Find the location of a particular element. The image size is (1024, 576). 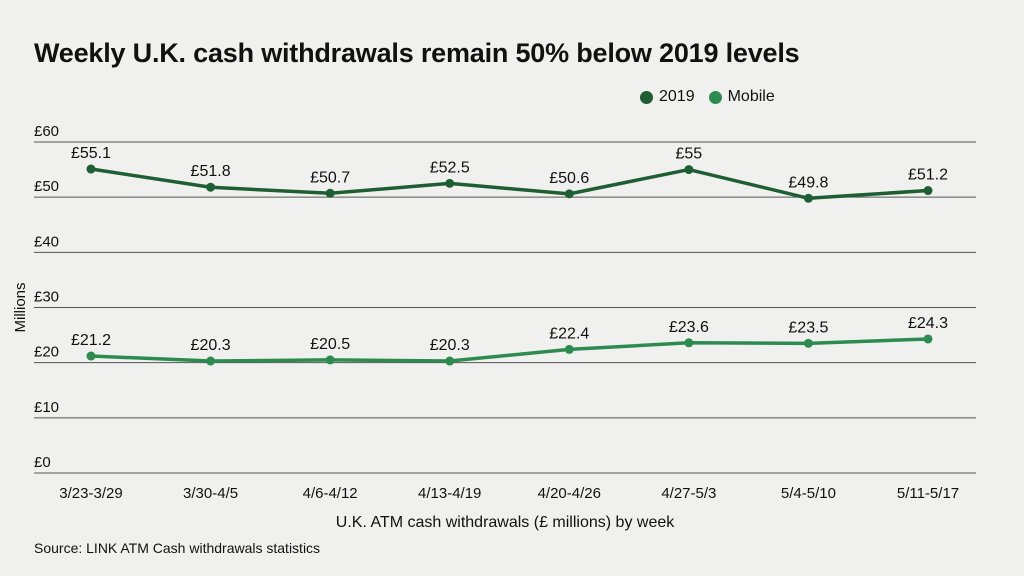

legend: 2019 Mobile is located at coordinates (707, 97).